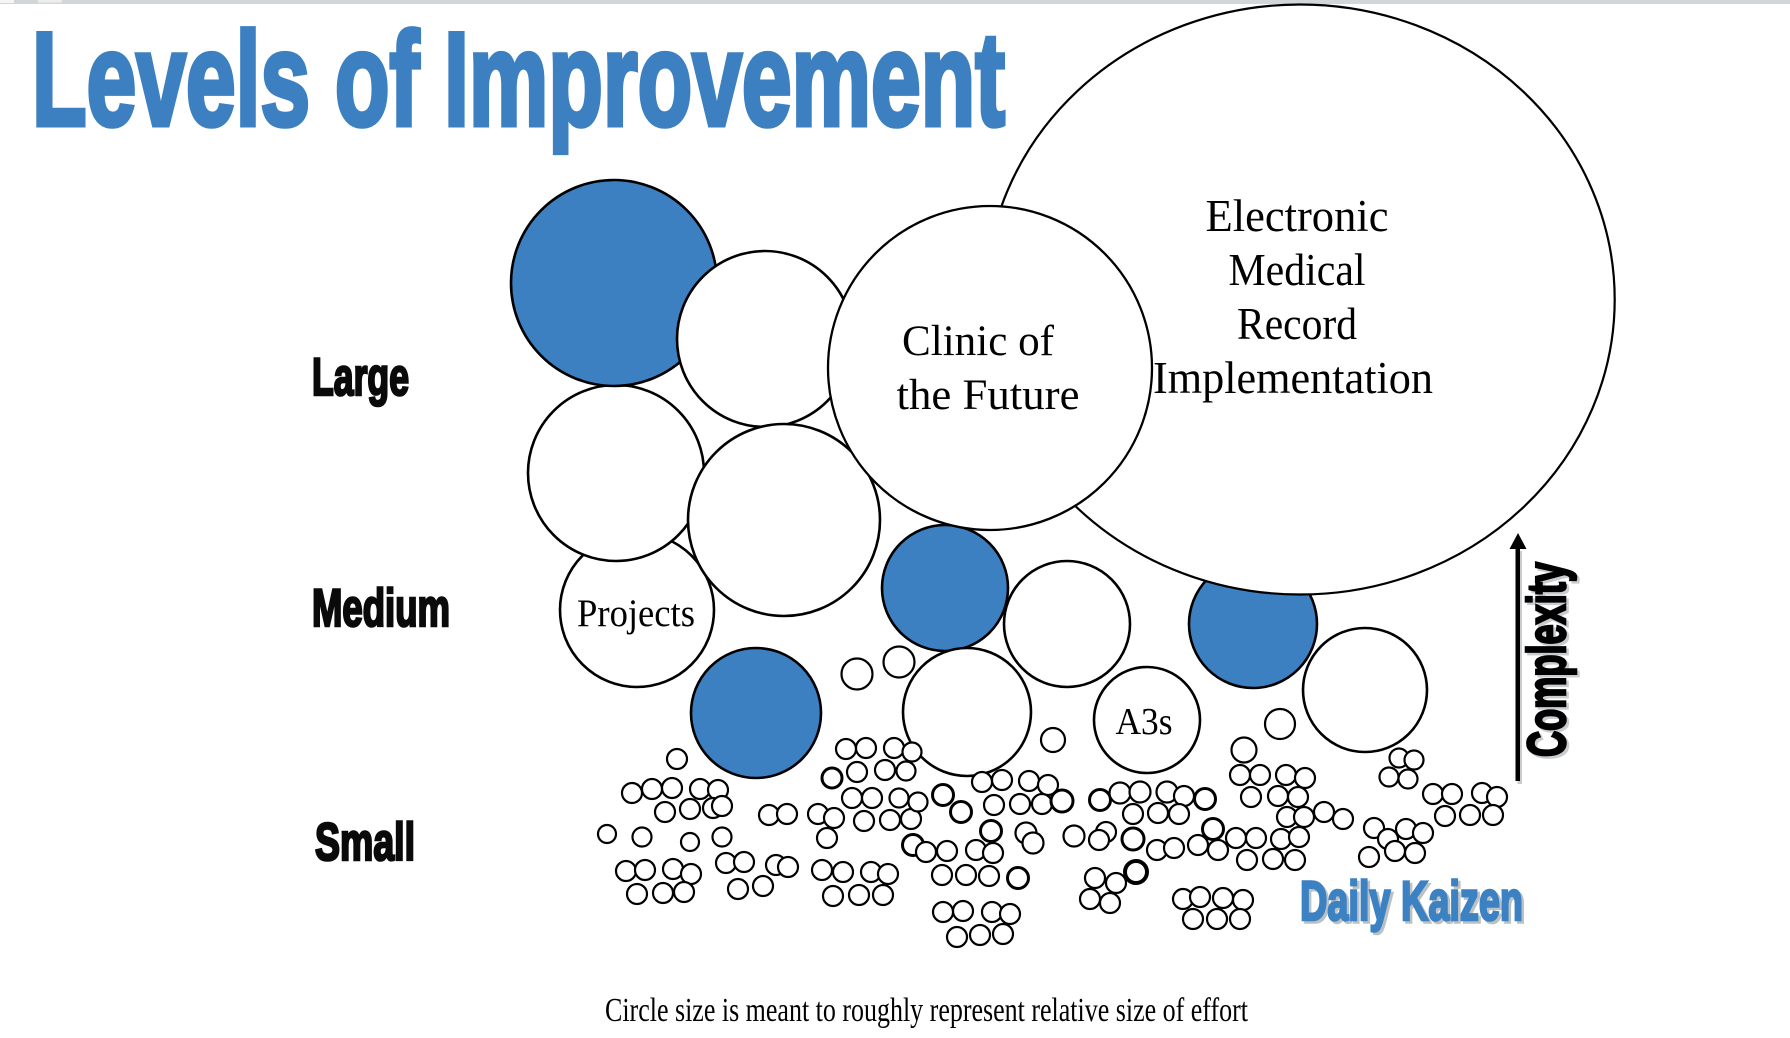 The image size is (1790, 1038). What do you see at coordinates (1297, 323) in the screenshot?
I see `svg-text: Record` at bounding box center [1297, 323].